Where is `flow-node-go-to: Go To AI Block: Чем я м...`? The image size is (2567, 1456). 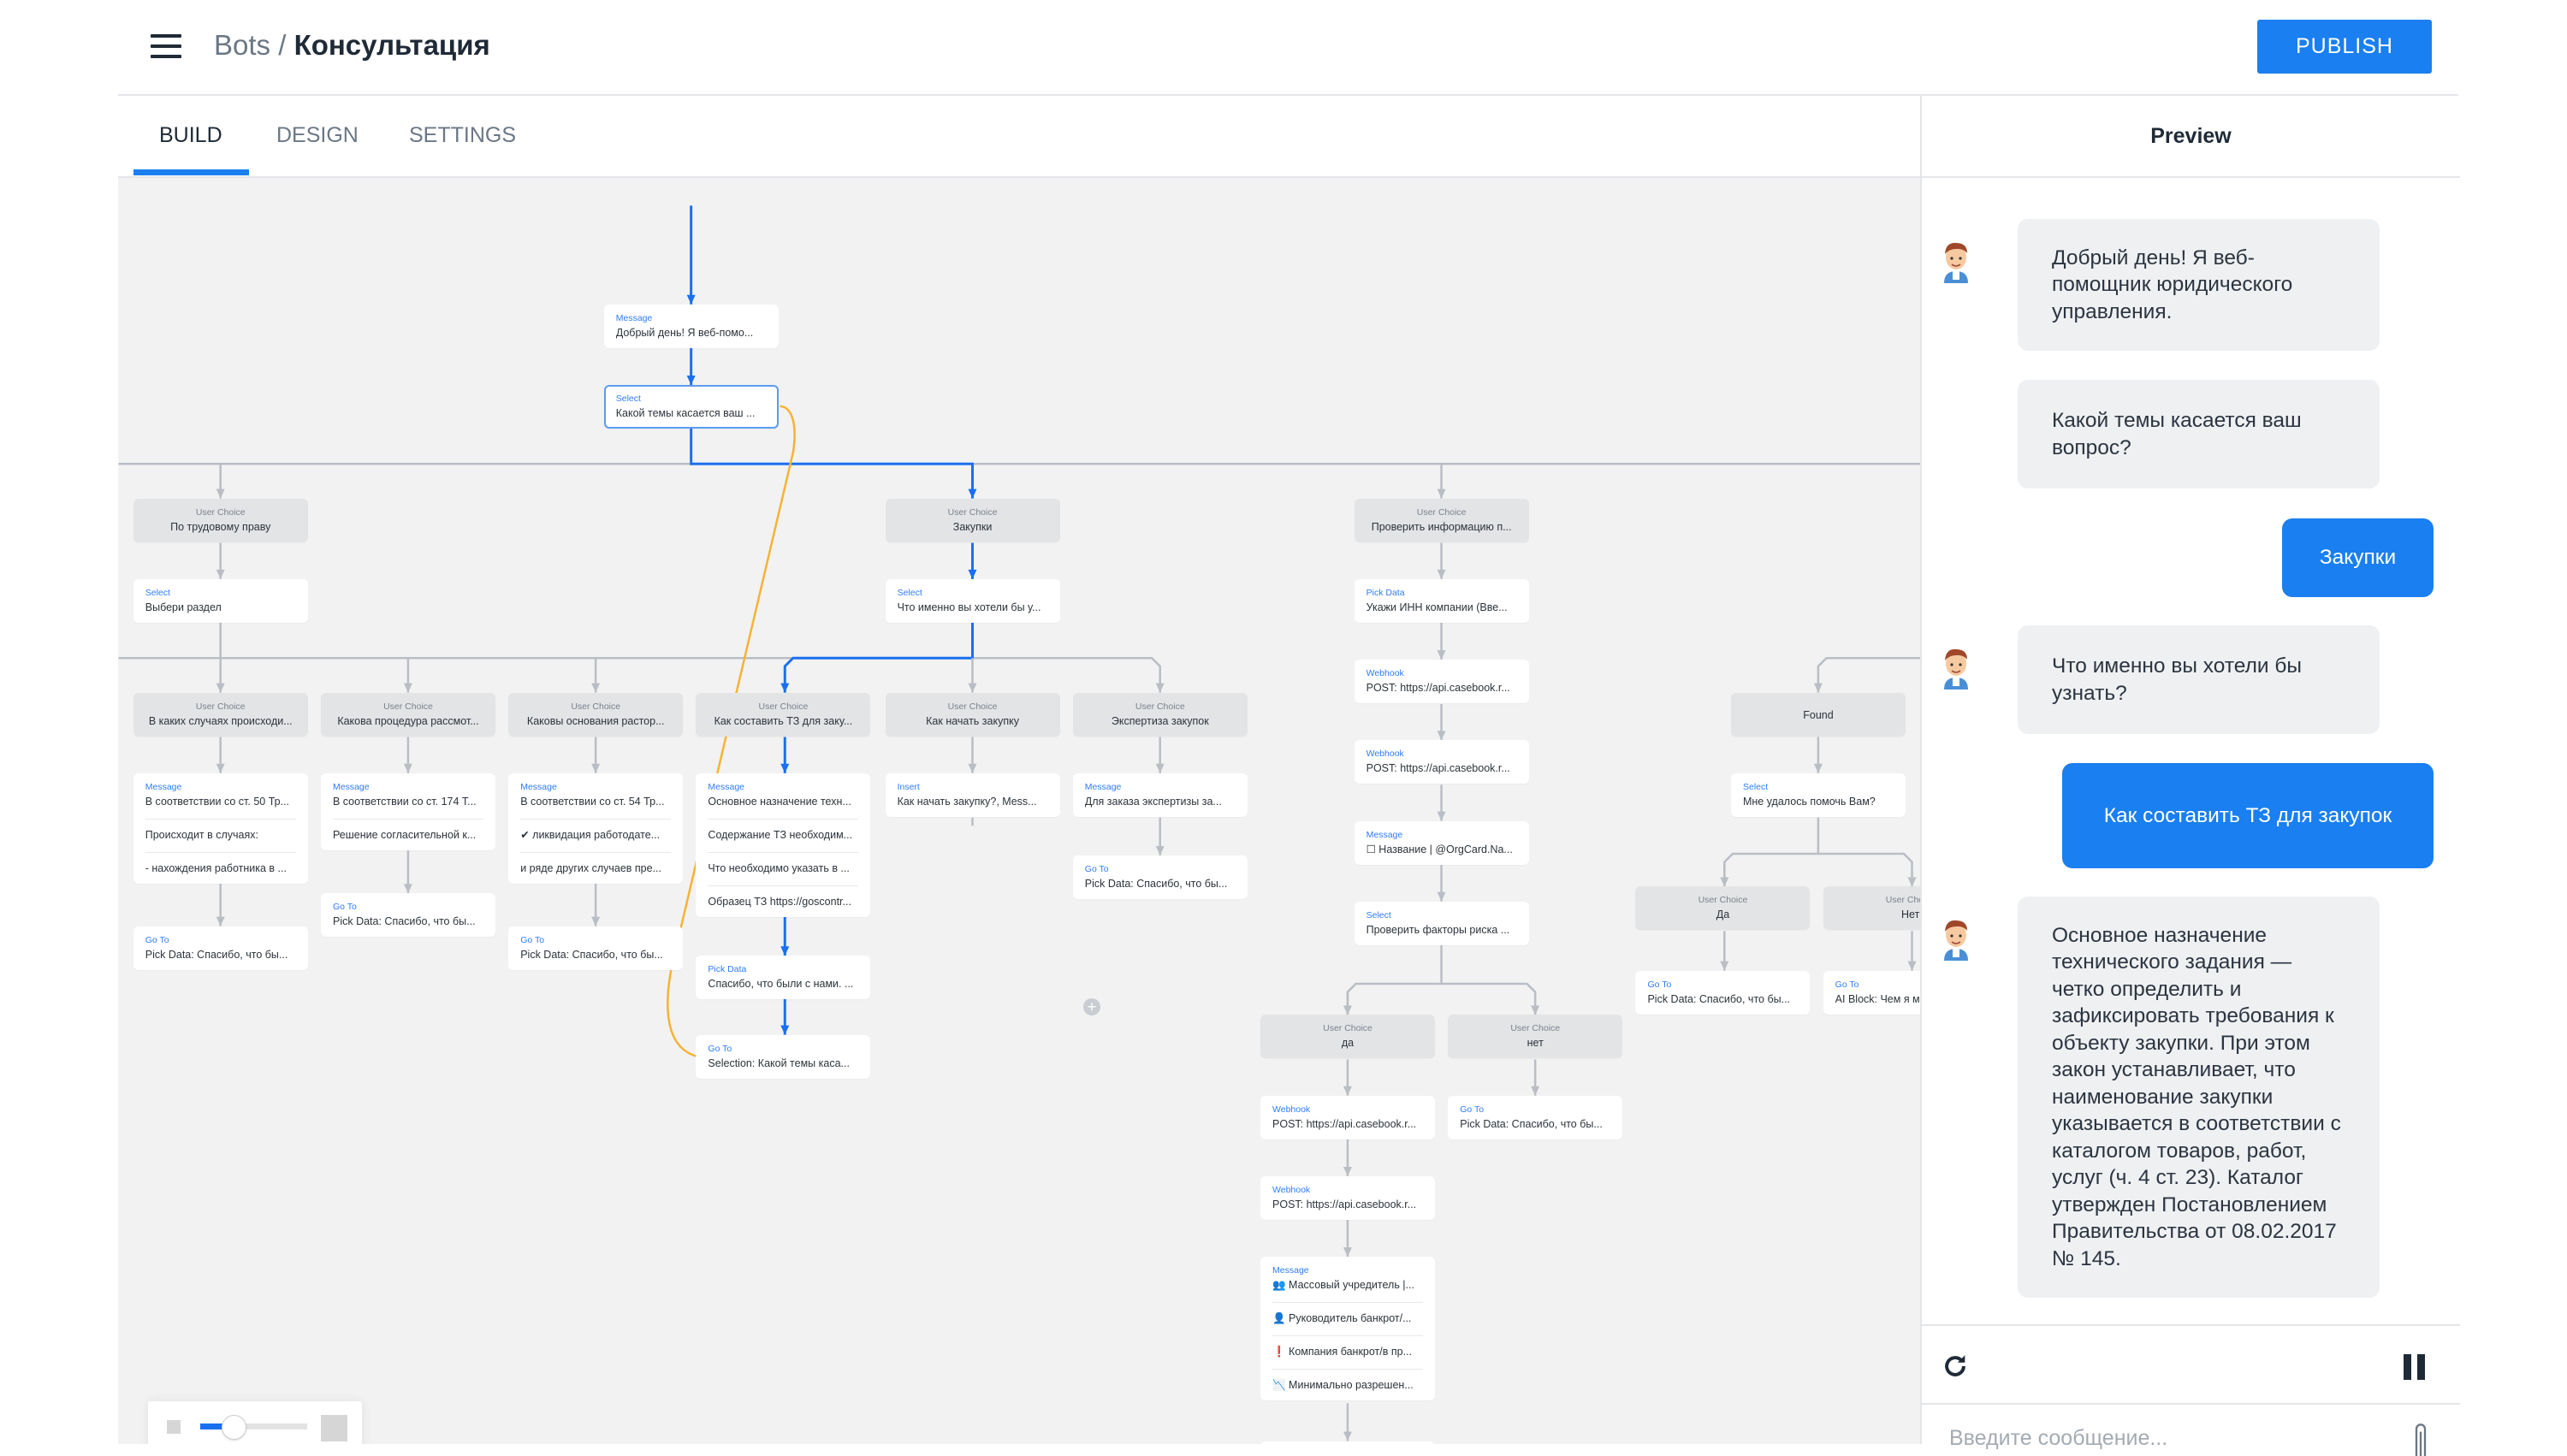
flow-node-go-to: Go To AI Block: Чем я м... is located at coordinates (1871, 992).